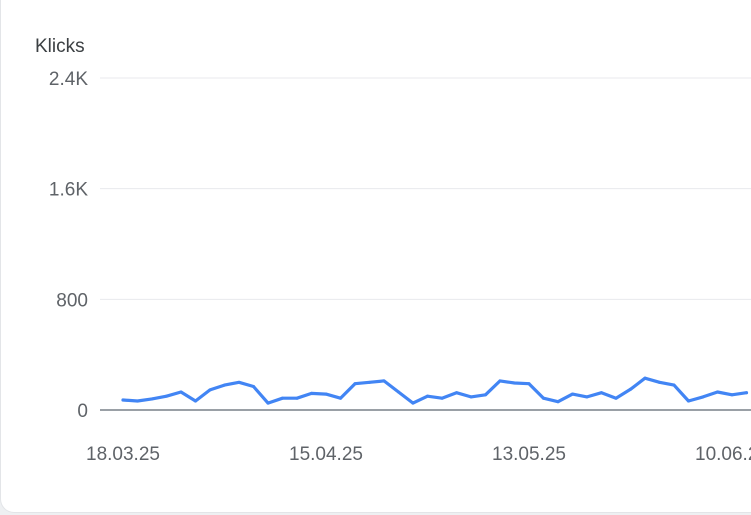 Image resolution: width=751 pixels, height=515 pixels. I want to click on x-tick-label: 10.06.25, so click(723, 454).